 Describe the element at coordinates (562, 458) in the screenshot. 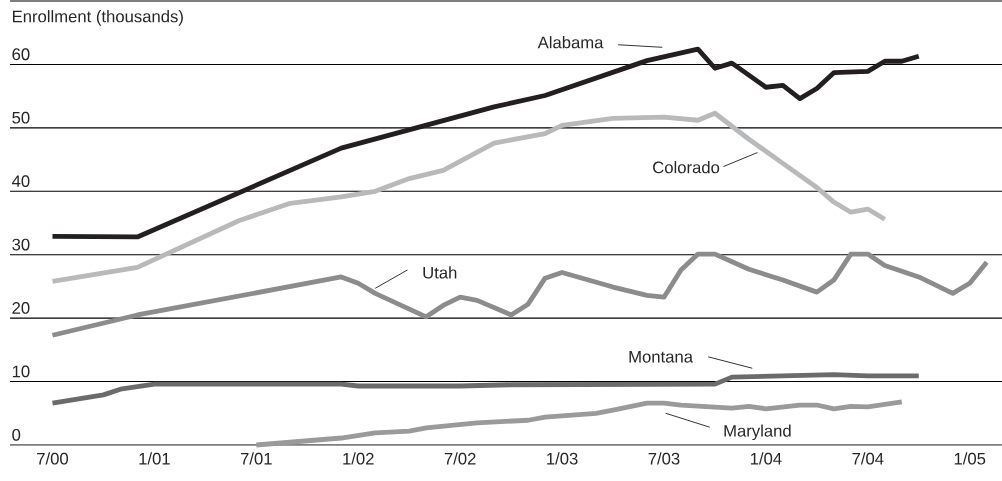

I see `x-tick-label: 1/03` at that location.